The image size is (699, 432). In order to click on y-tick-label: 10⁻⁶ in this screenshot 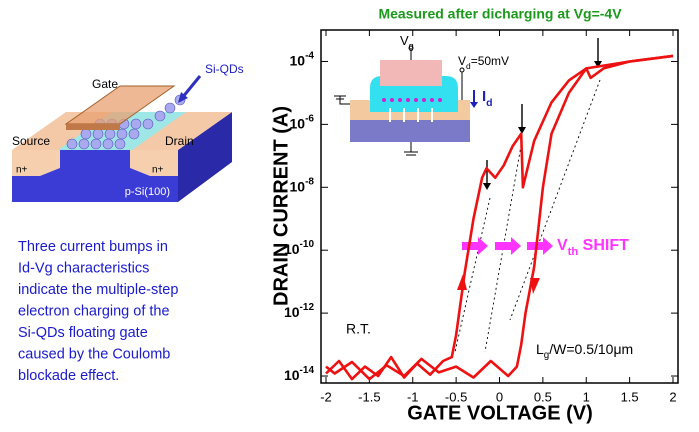, I will do `click(302, 123)`.